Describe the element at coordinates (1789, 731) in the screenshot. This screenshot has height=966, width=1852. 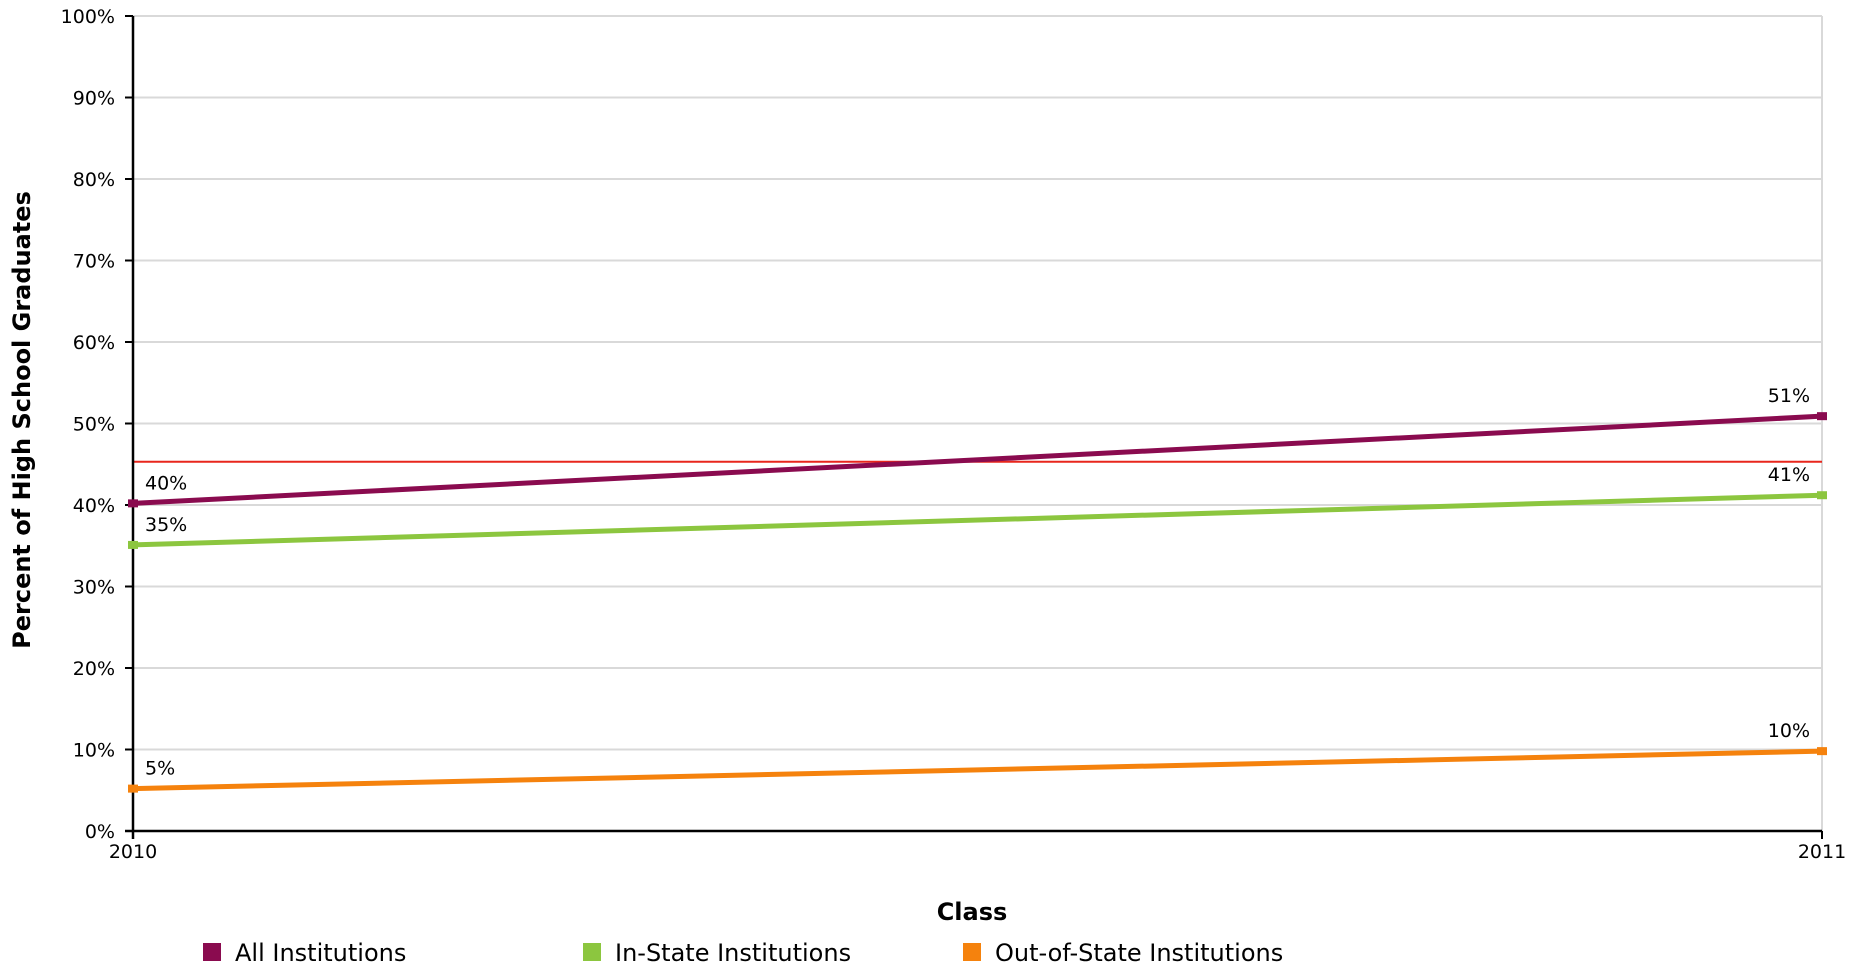
I see `data-label: 10%` at that location.